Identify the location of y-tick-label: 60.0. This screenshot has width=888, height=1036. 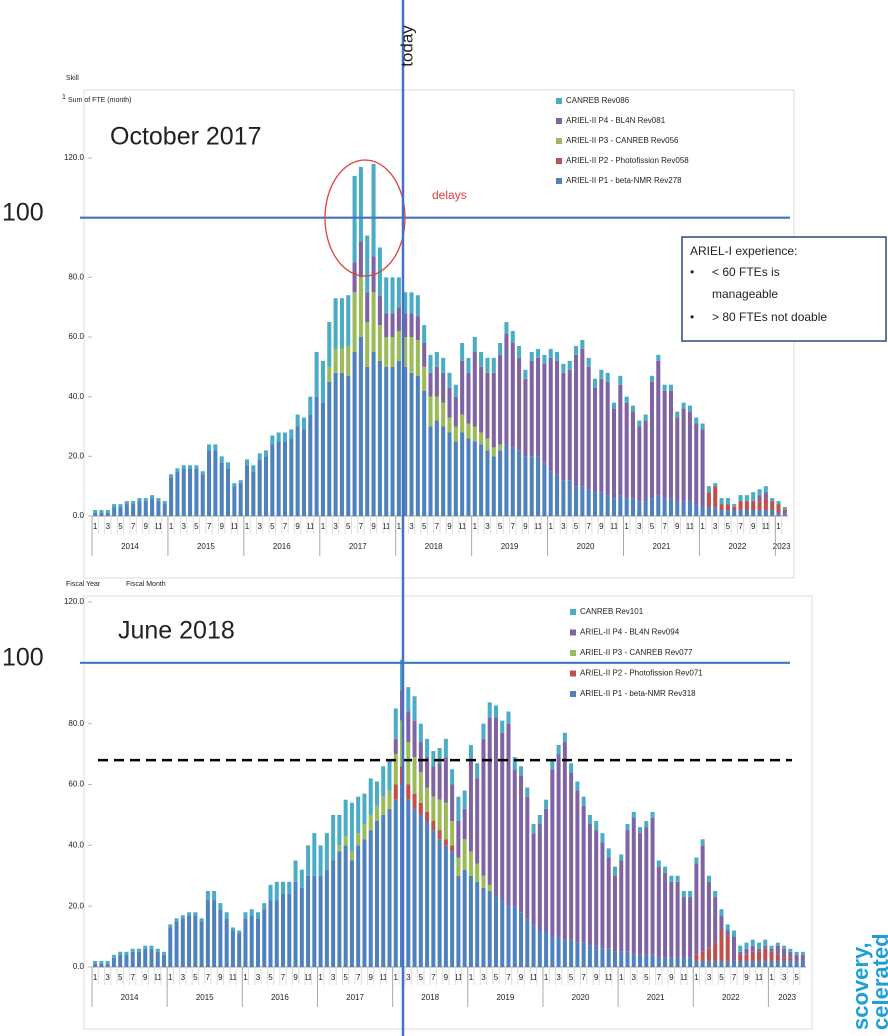
(76, 784).